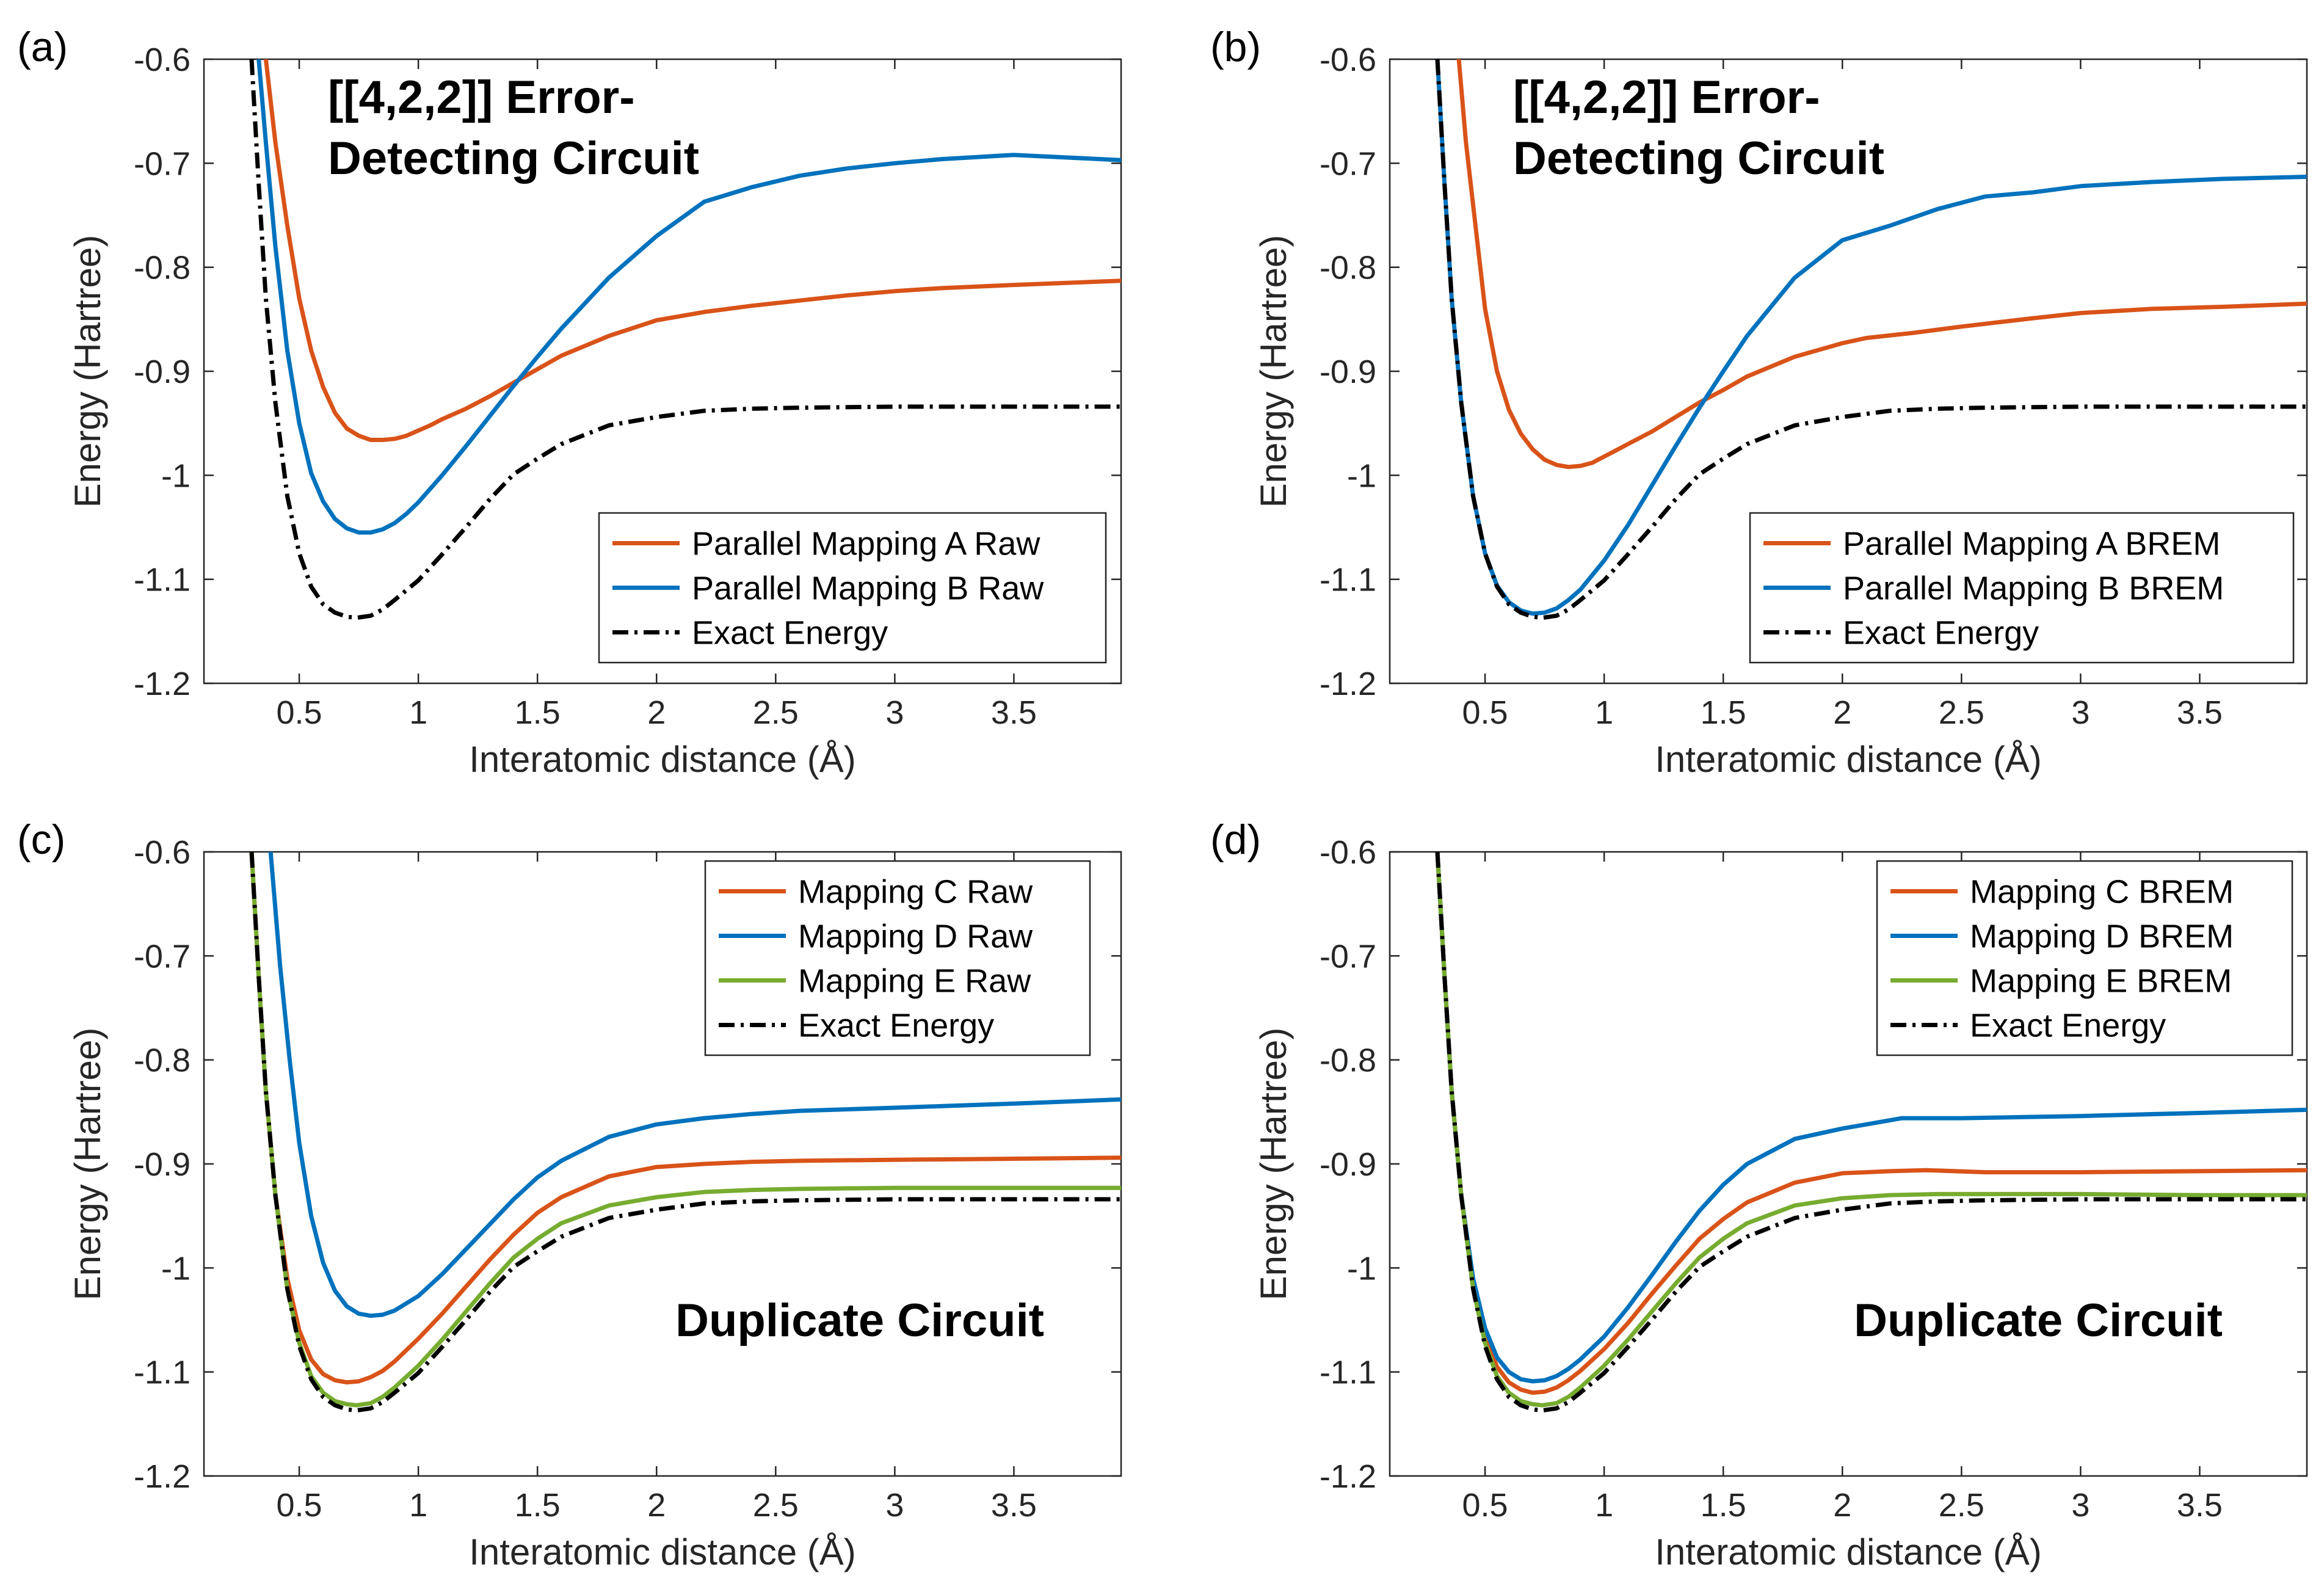 This screenshot has width=2324, height=1581. Describe the element at coordinates (2101, 981) in the screenshot. I see `legend-entry: Mapping E BREM` at that location.